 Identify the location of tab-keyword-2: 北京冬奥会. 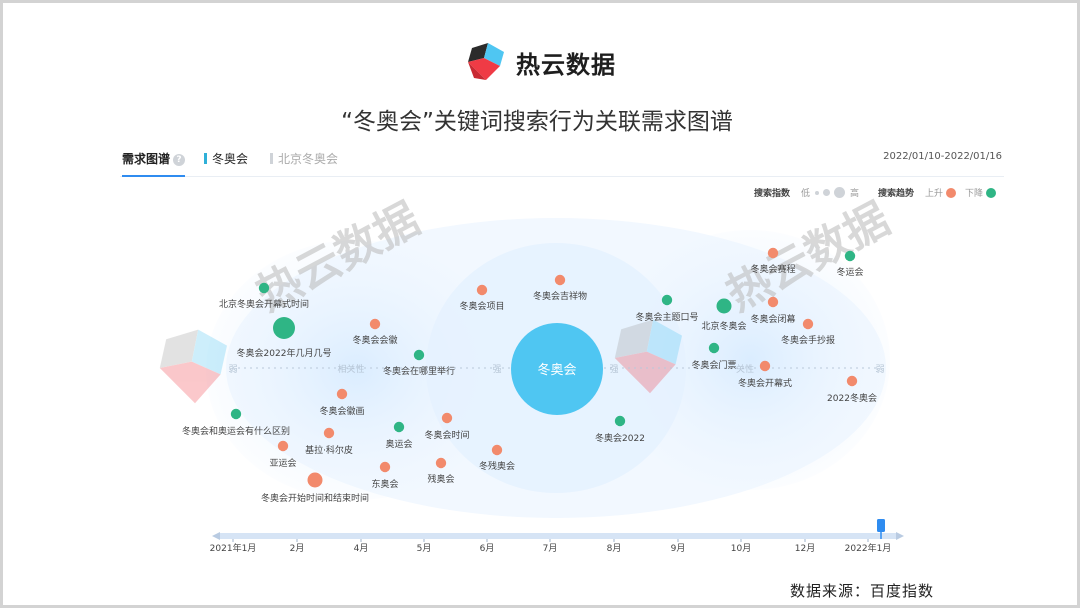
(304, 158).